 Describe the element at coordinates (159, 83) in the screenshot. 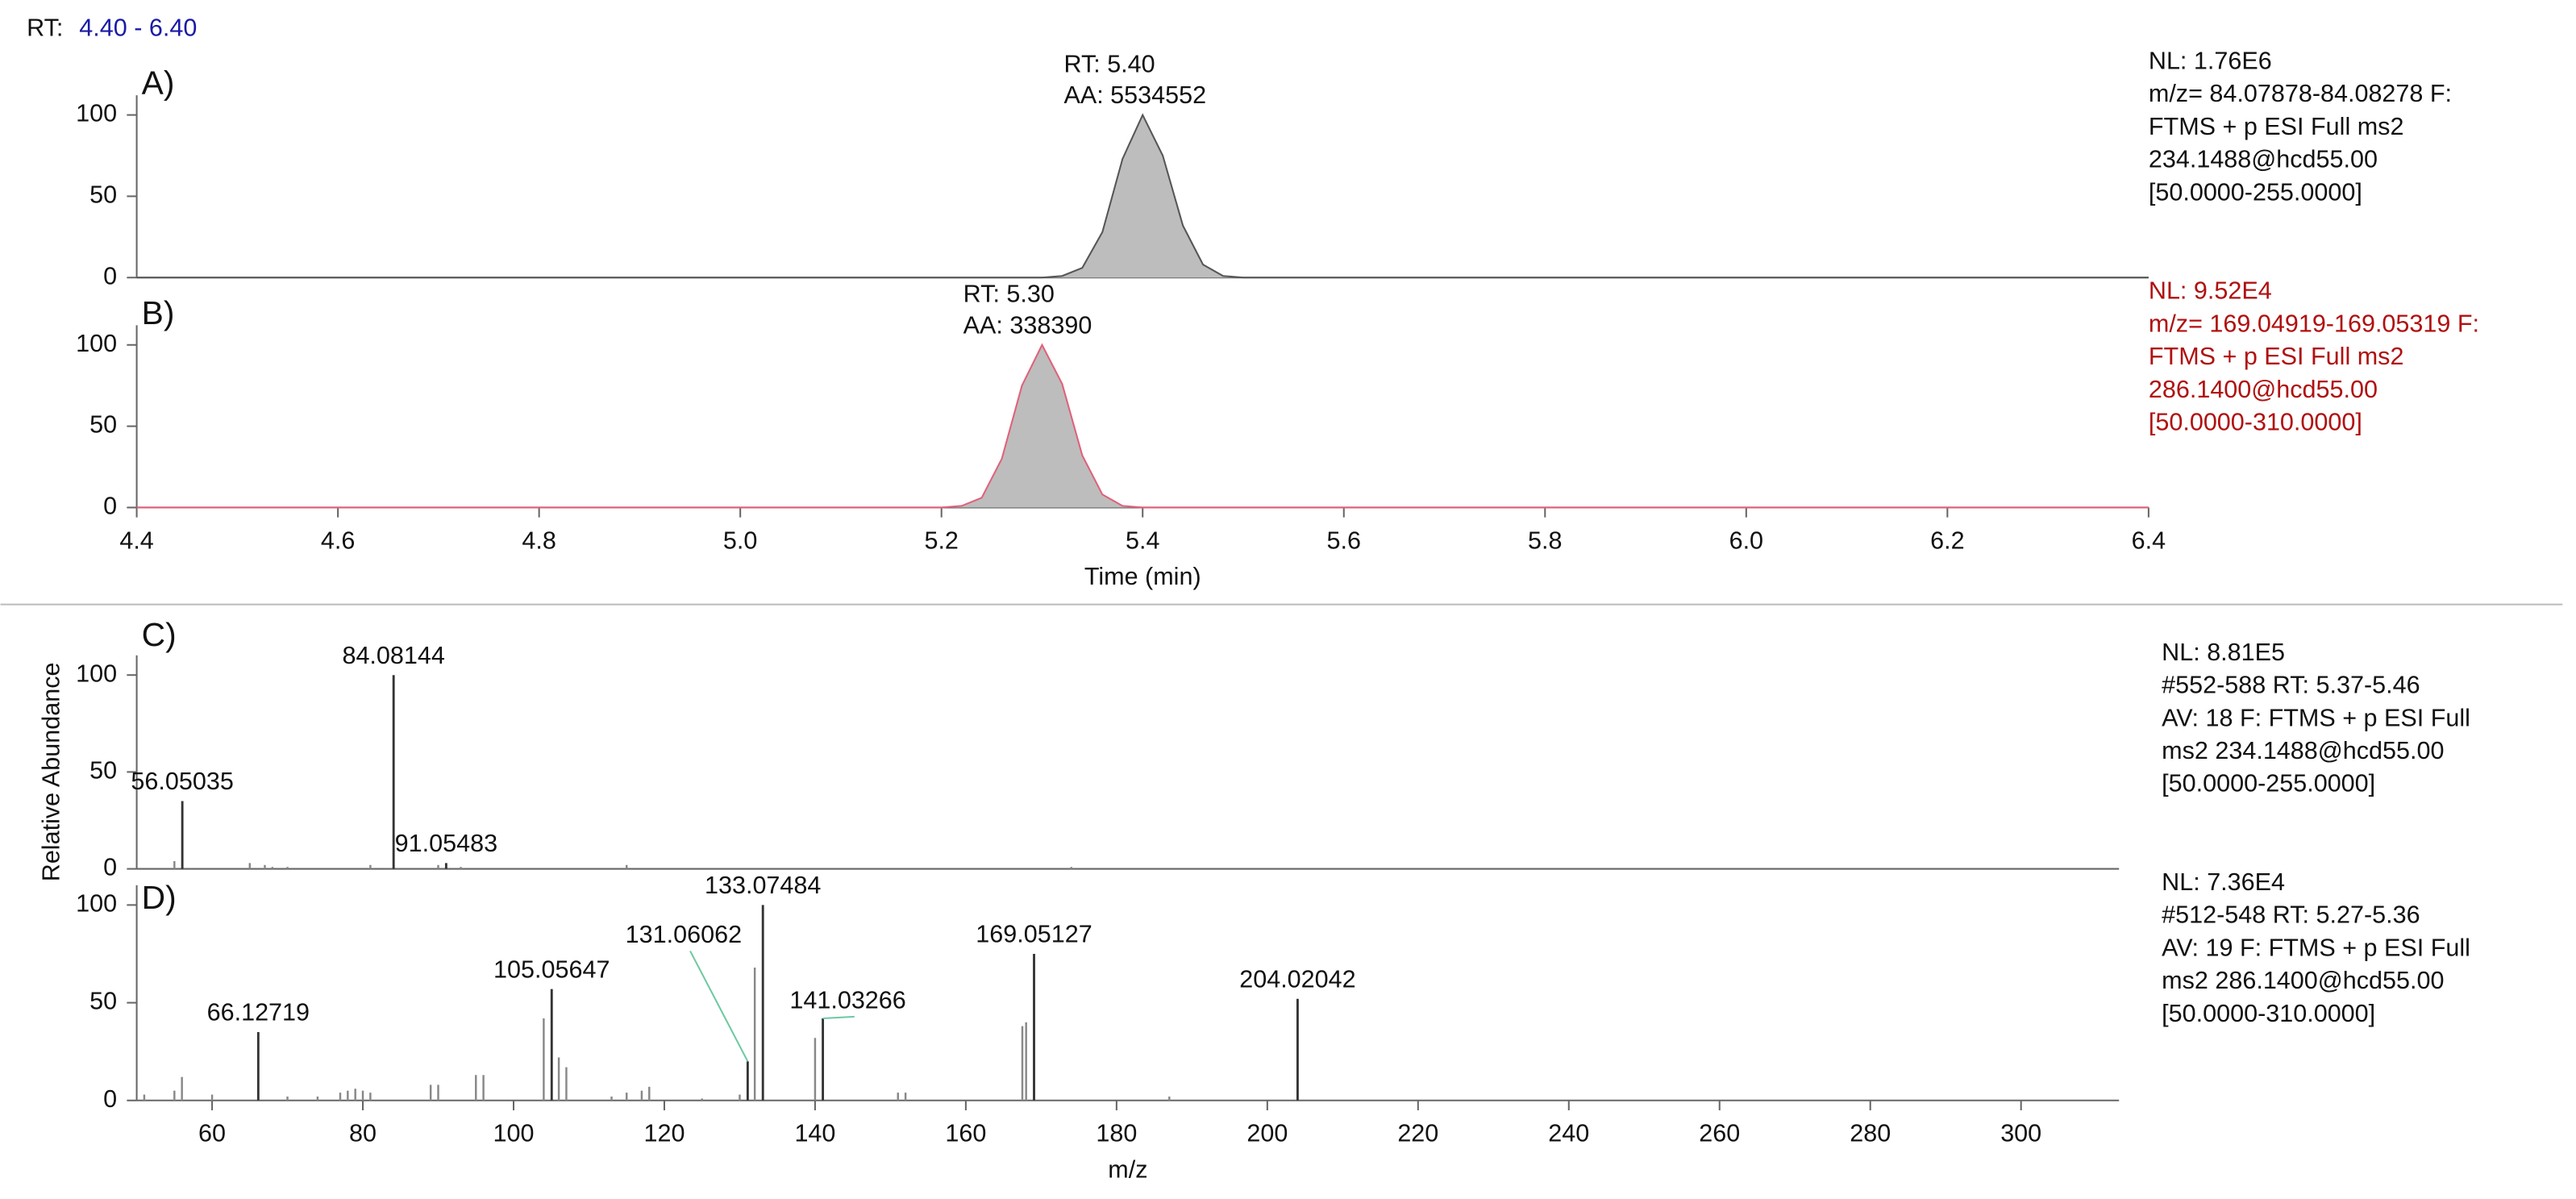

I see `panel-tag: A)` at that location.